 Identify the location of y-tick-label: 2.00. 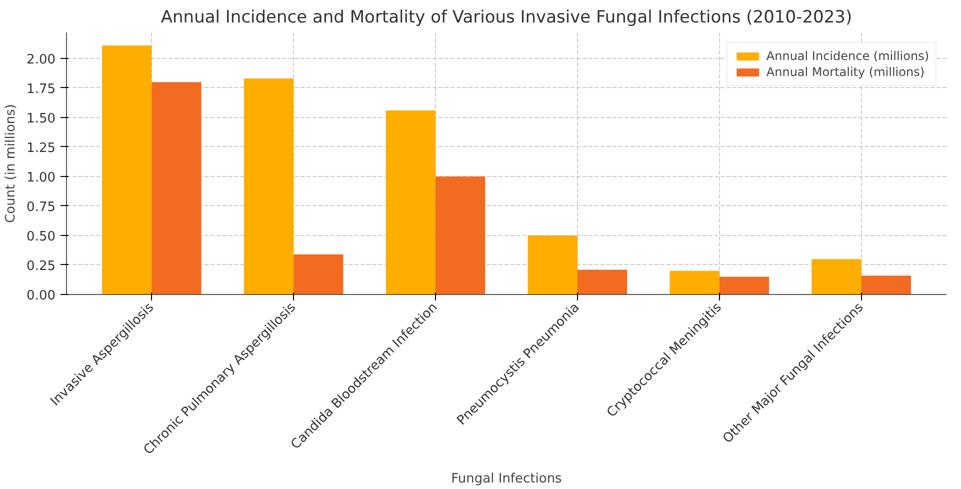
(41, 60).